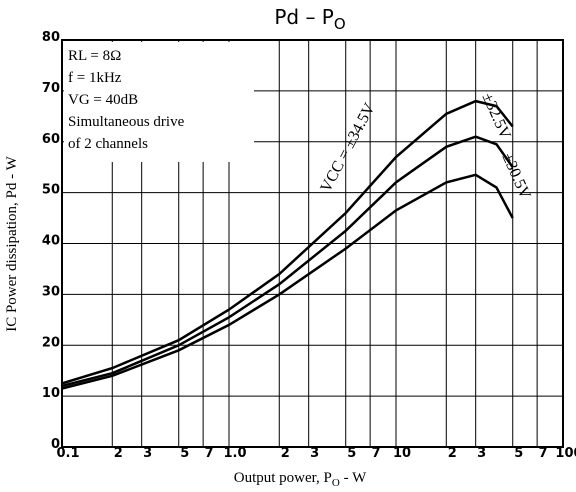  I want to click on title-sub: O, so click(340, 24).